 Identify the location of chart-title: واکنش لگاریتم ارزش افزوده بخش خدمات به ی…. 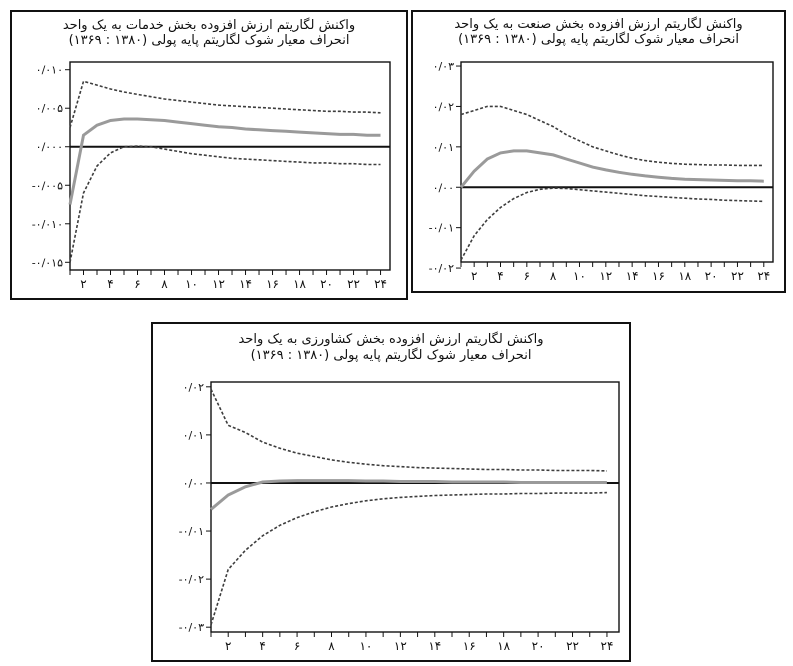
(209, 25).